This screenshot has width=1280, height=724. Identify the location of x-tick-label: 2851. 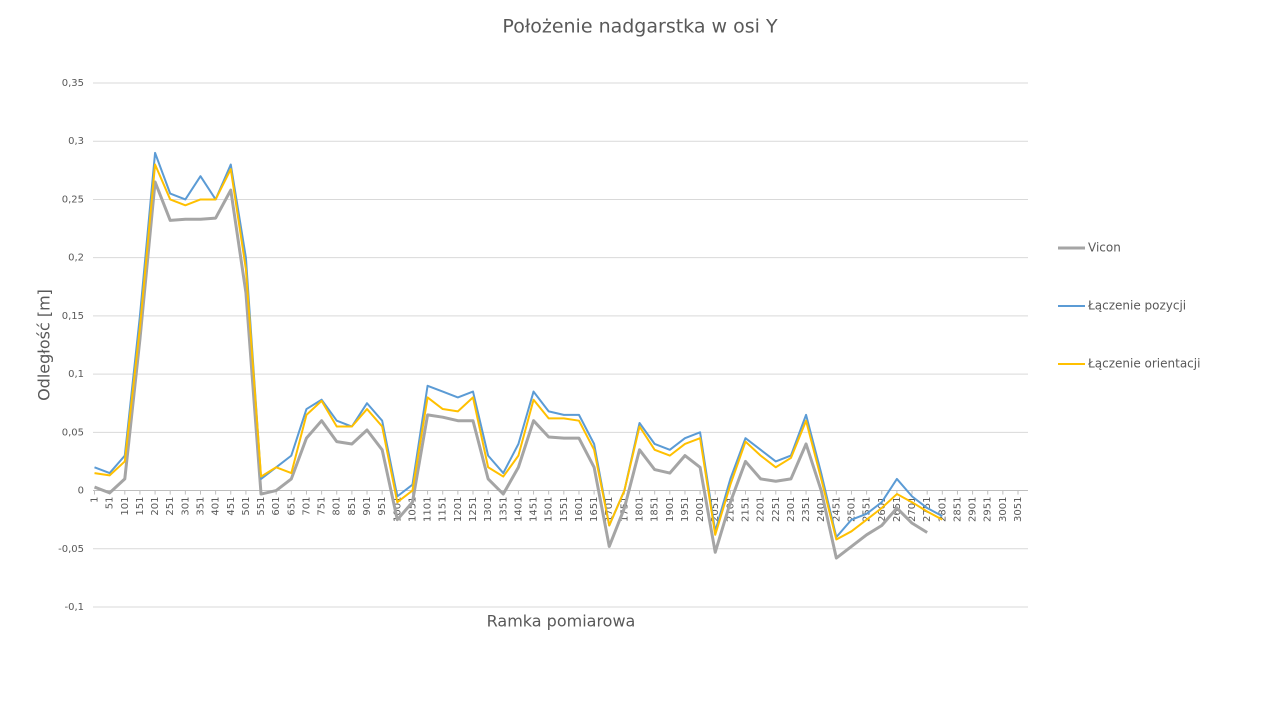
(957, 509).